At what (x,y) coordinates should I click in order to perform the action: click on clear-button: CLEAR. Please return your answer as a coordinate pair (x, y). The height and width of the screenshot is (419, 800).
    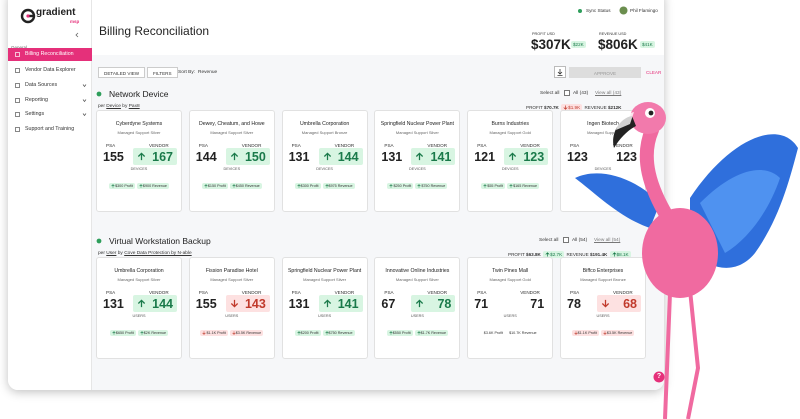
    Looking at the image, I should click on (654, 72).